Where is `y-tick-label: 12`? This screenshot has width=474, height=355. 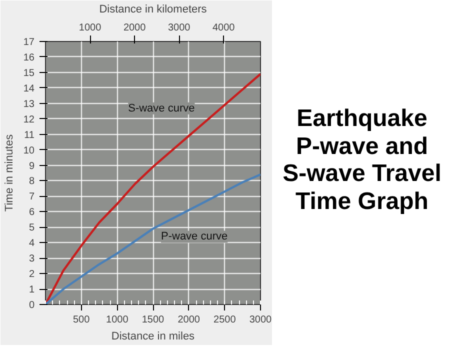 y-tick-label: 12 is located at coordinates (29, 120).